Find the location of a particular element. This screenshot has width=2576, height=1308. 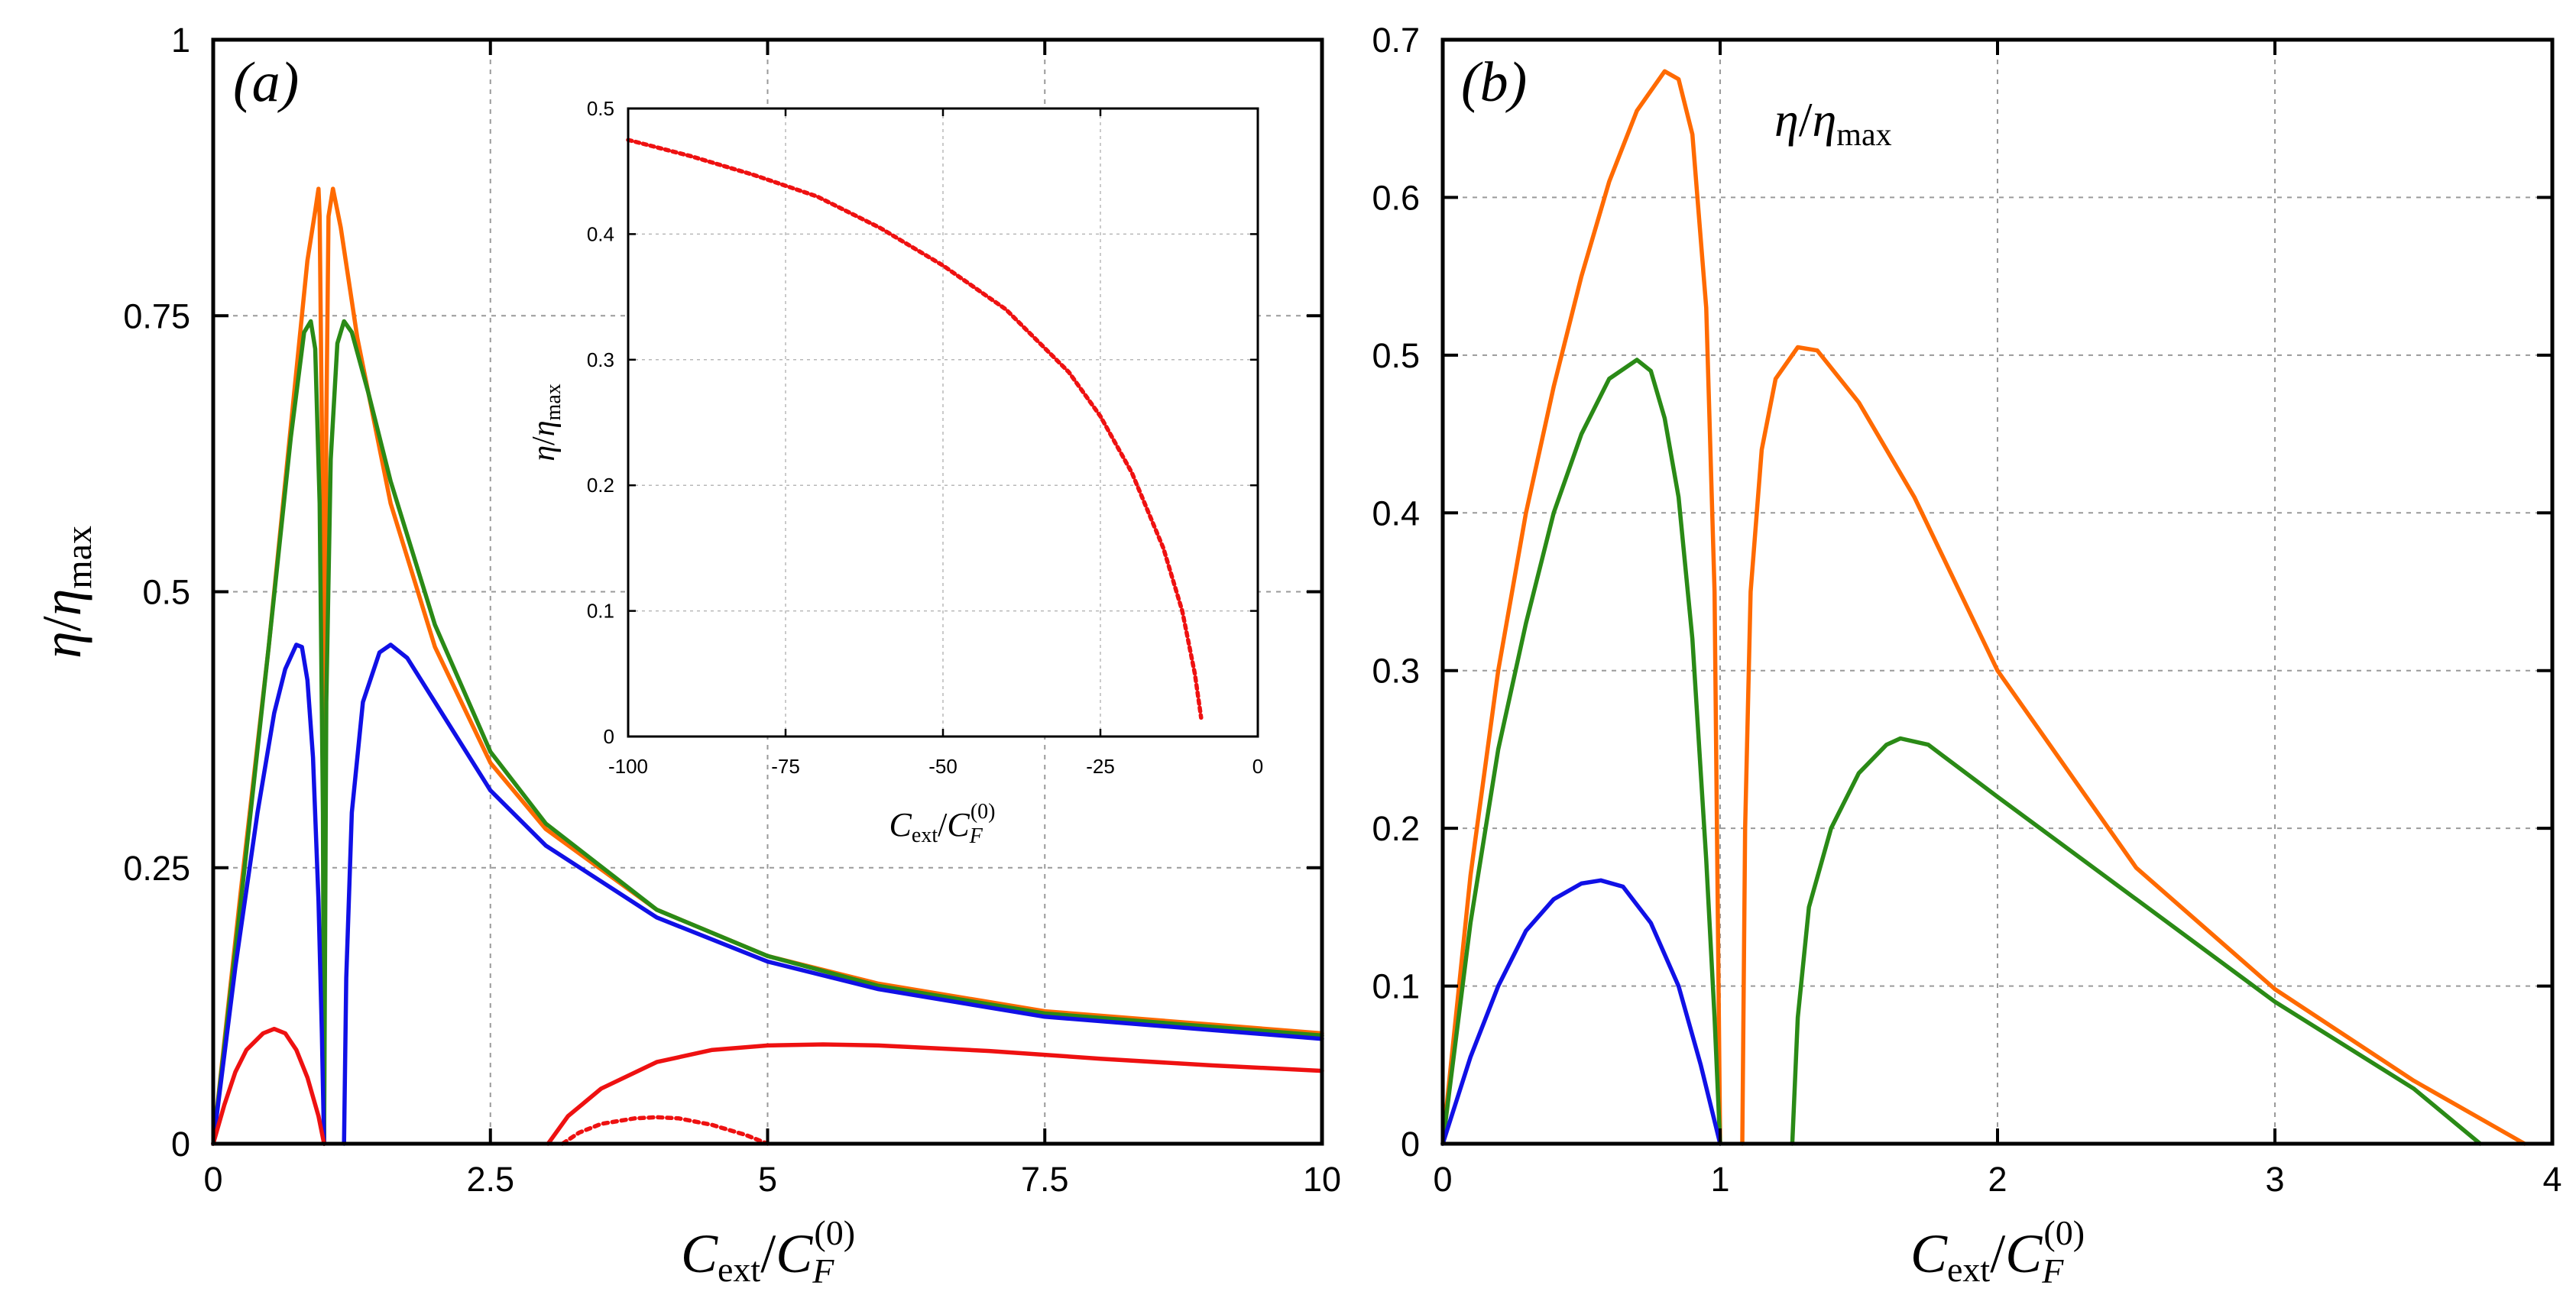

inset-grid is located at coordinates (943, 422).